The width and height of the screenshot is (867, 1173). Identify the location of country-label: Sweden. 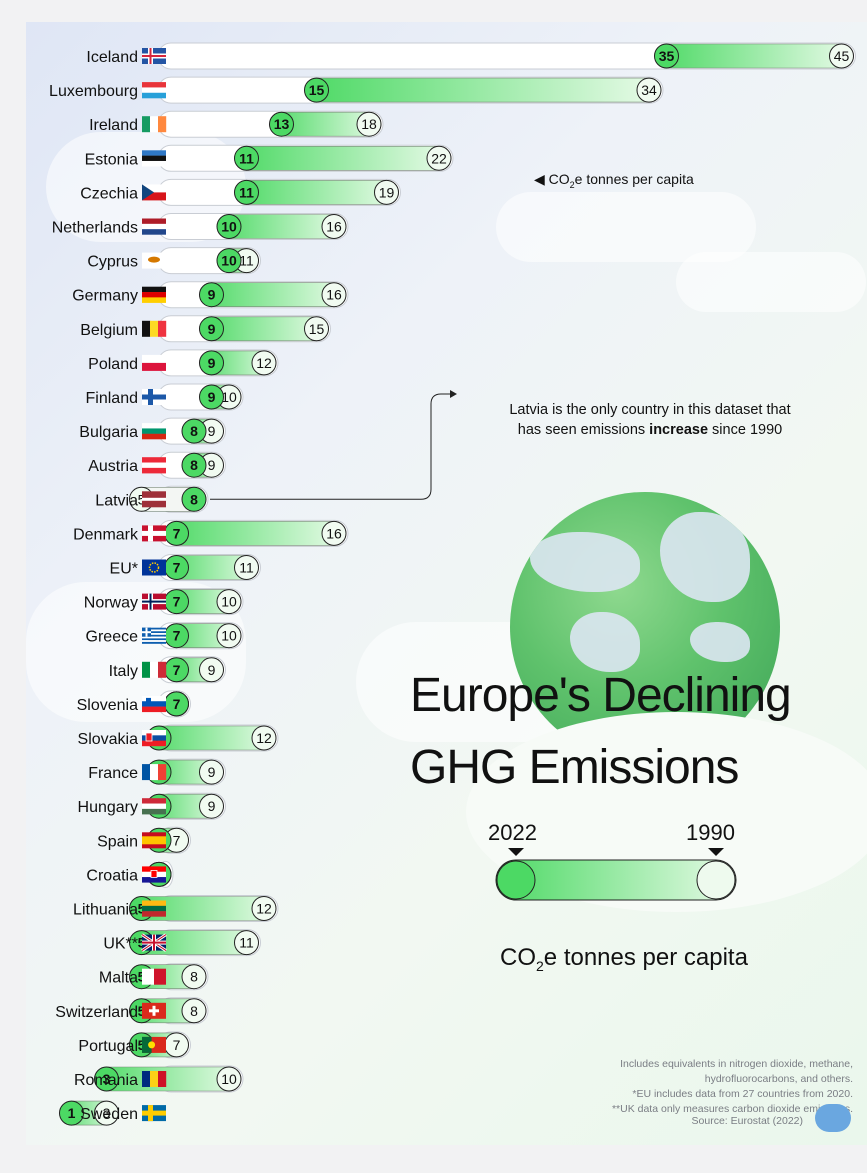
(109, 1114).